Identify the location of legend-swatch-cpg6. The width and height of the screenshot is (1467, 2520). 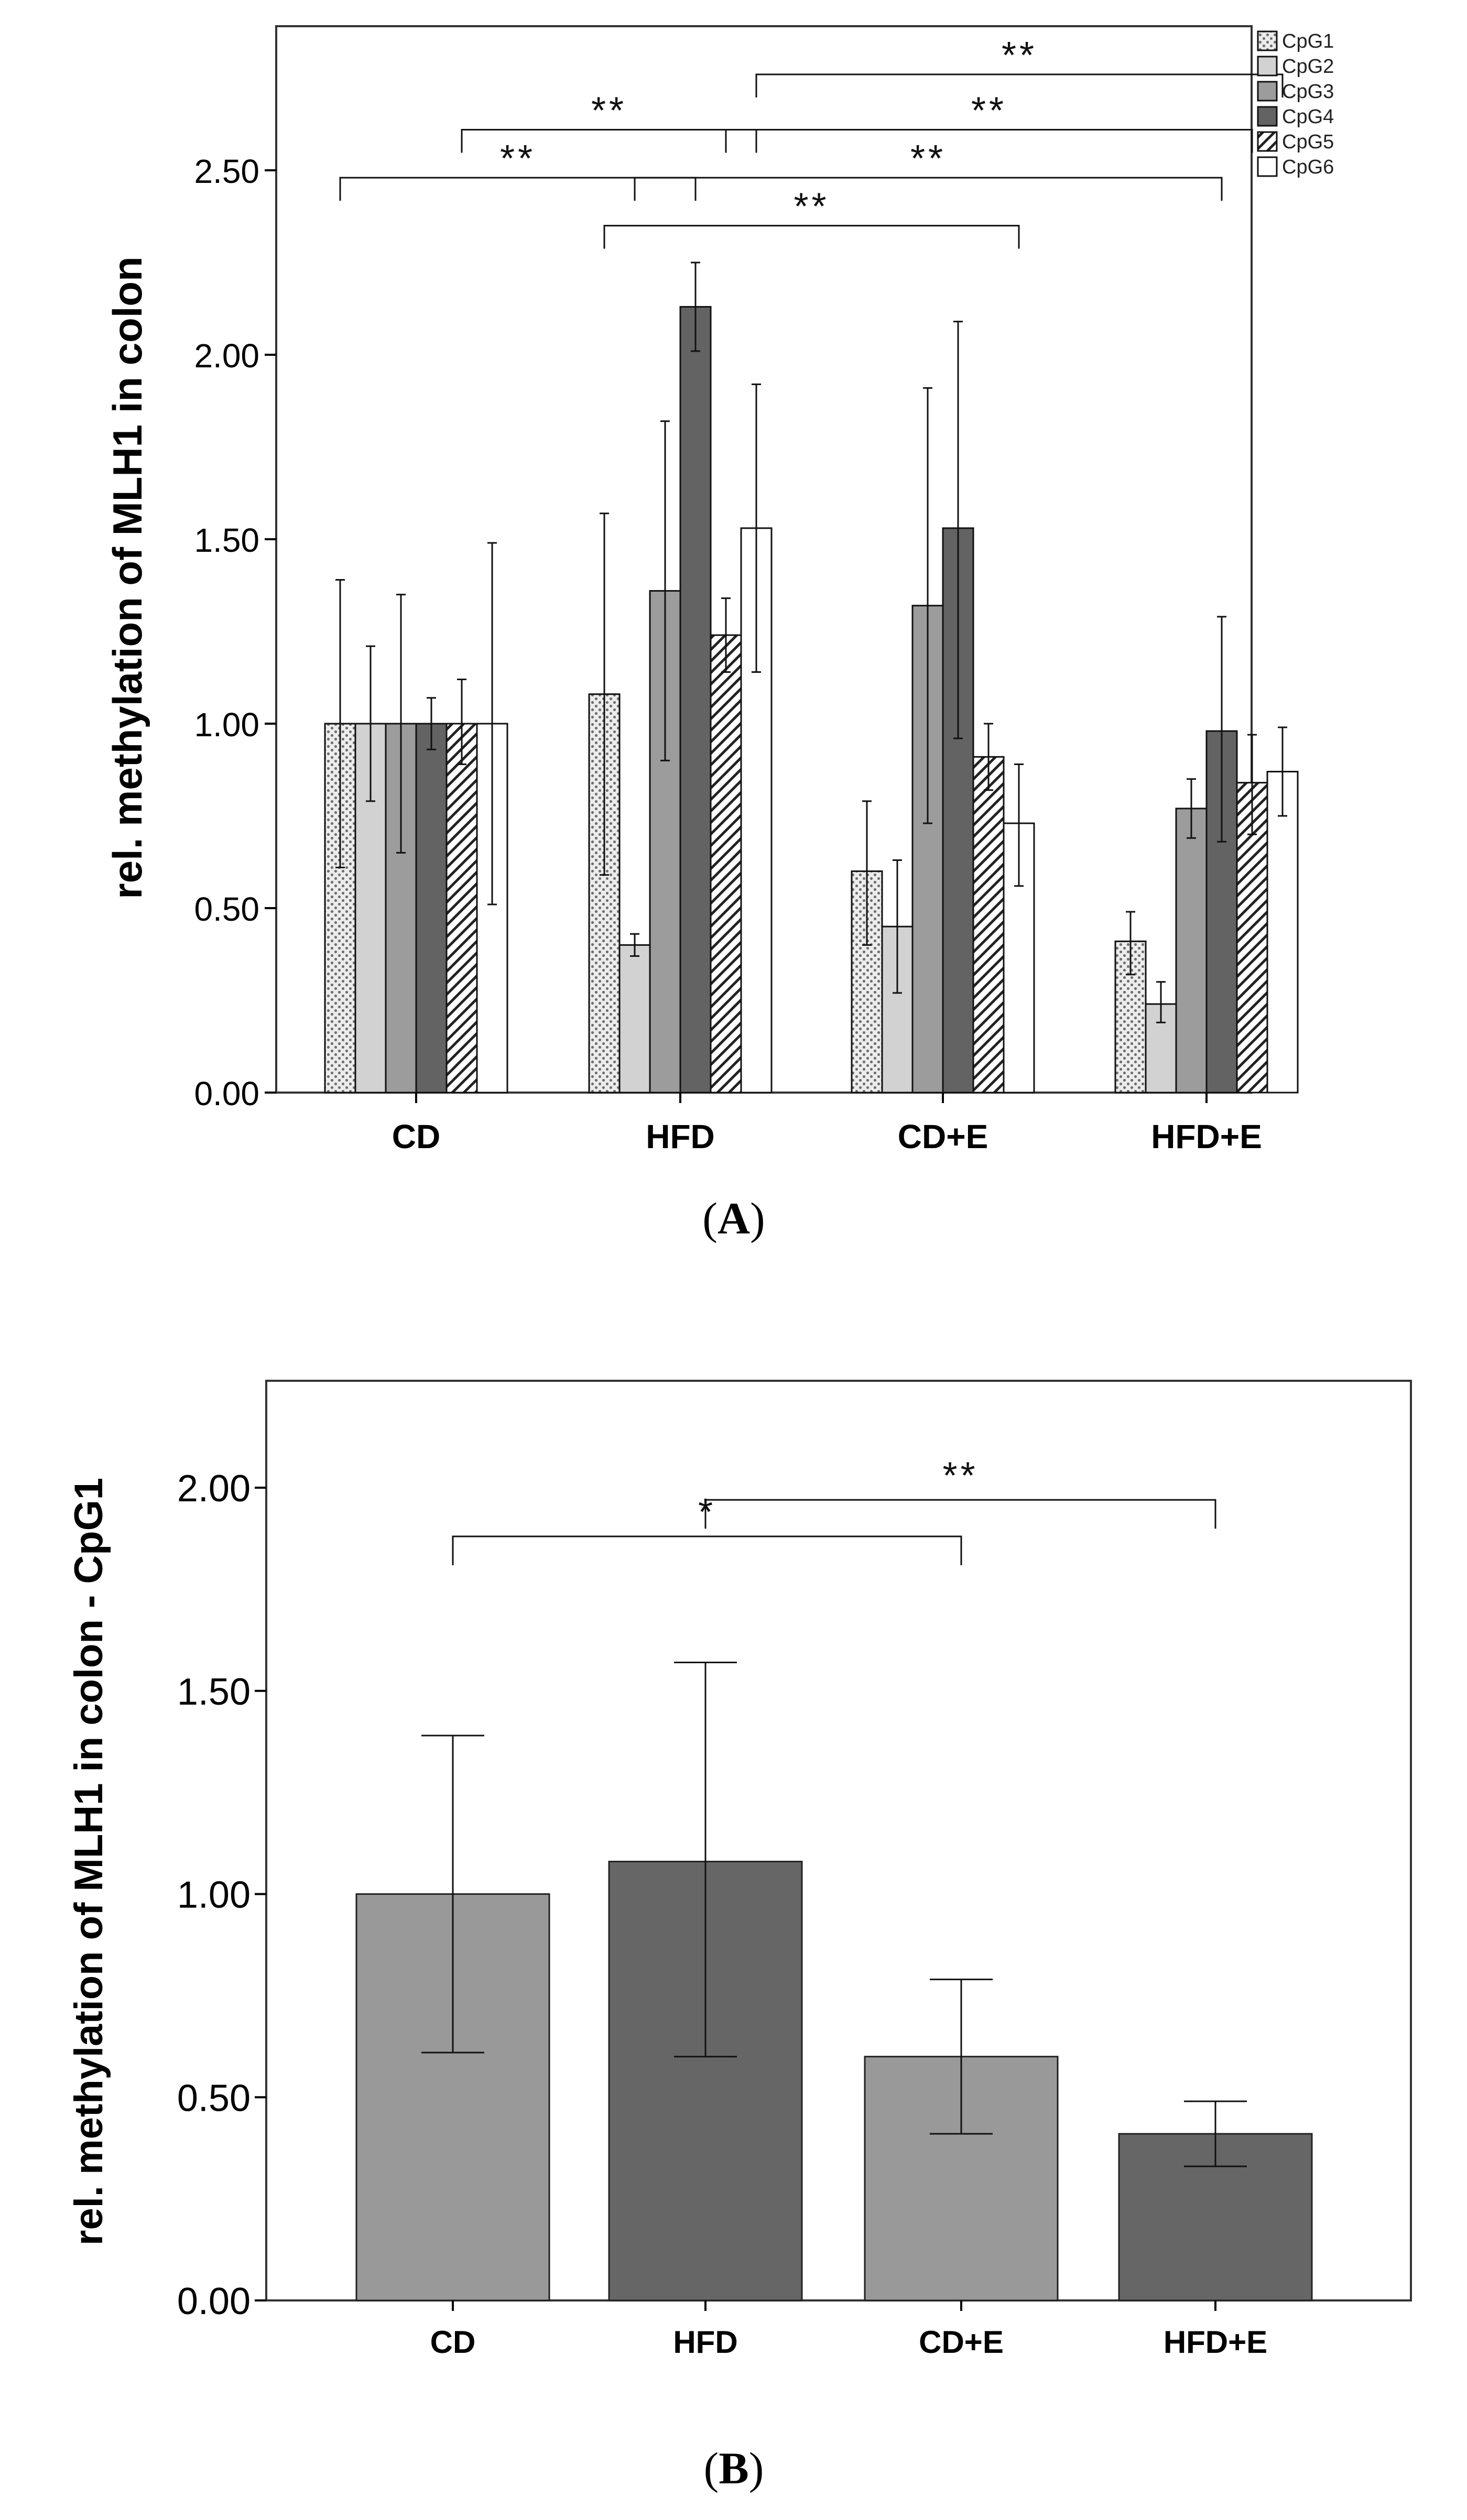
(1267, 166).